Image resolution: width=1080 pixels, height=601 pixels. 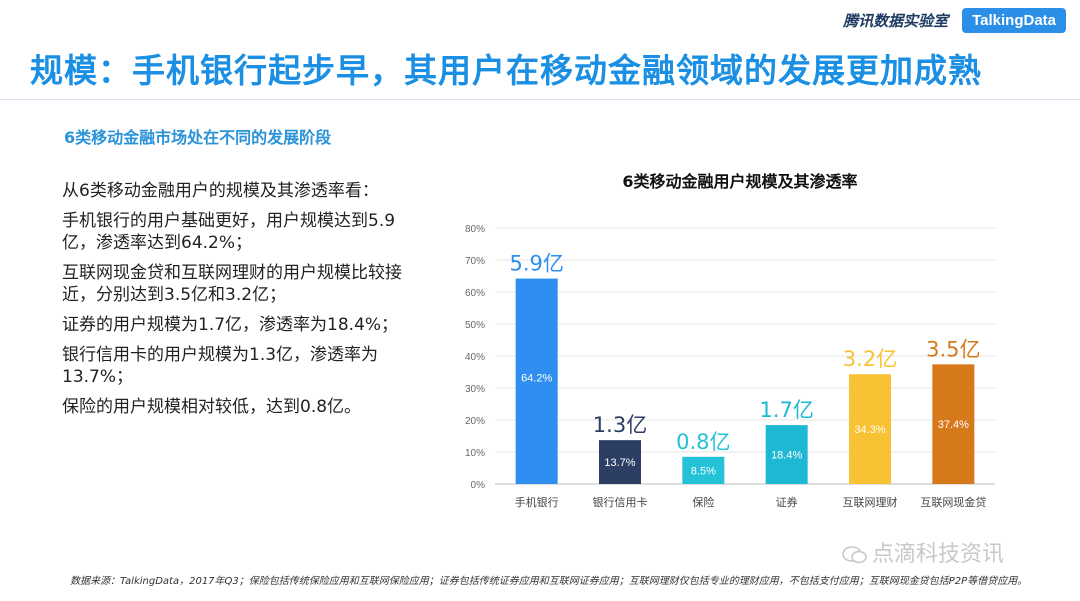 What do you see at coordinates (537, 502) in the screenshot?
I see `x-tick-label: 手机银行` at bounding box center [537, 502].